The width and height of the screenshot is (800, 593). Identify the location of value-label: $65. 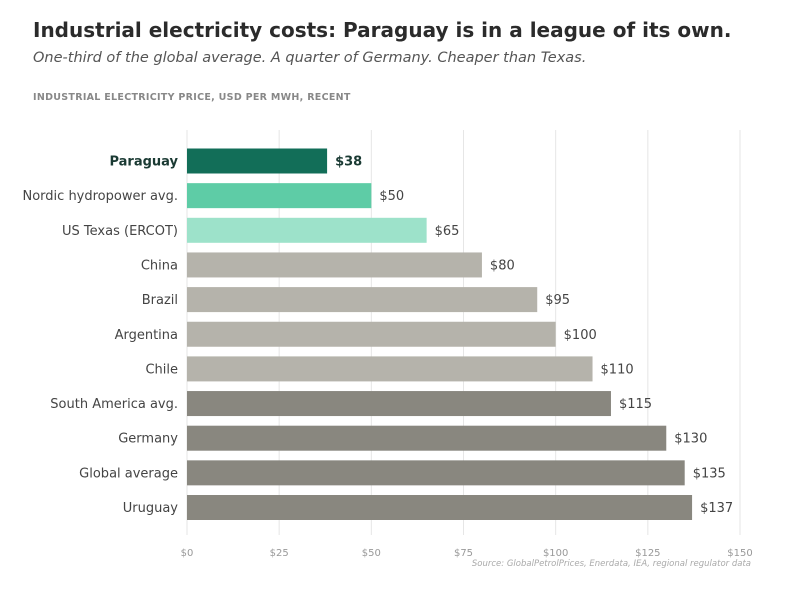
(447, 231).